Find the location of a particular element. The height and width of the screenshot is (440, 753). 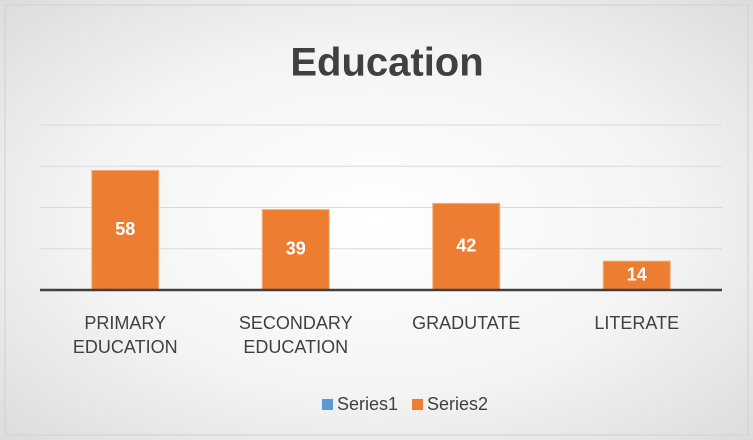

x-tick-label: LITERATE is located at coordinates (637, 323).